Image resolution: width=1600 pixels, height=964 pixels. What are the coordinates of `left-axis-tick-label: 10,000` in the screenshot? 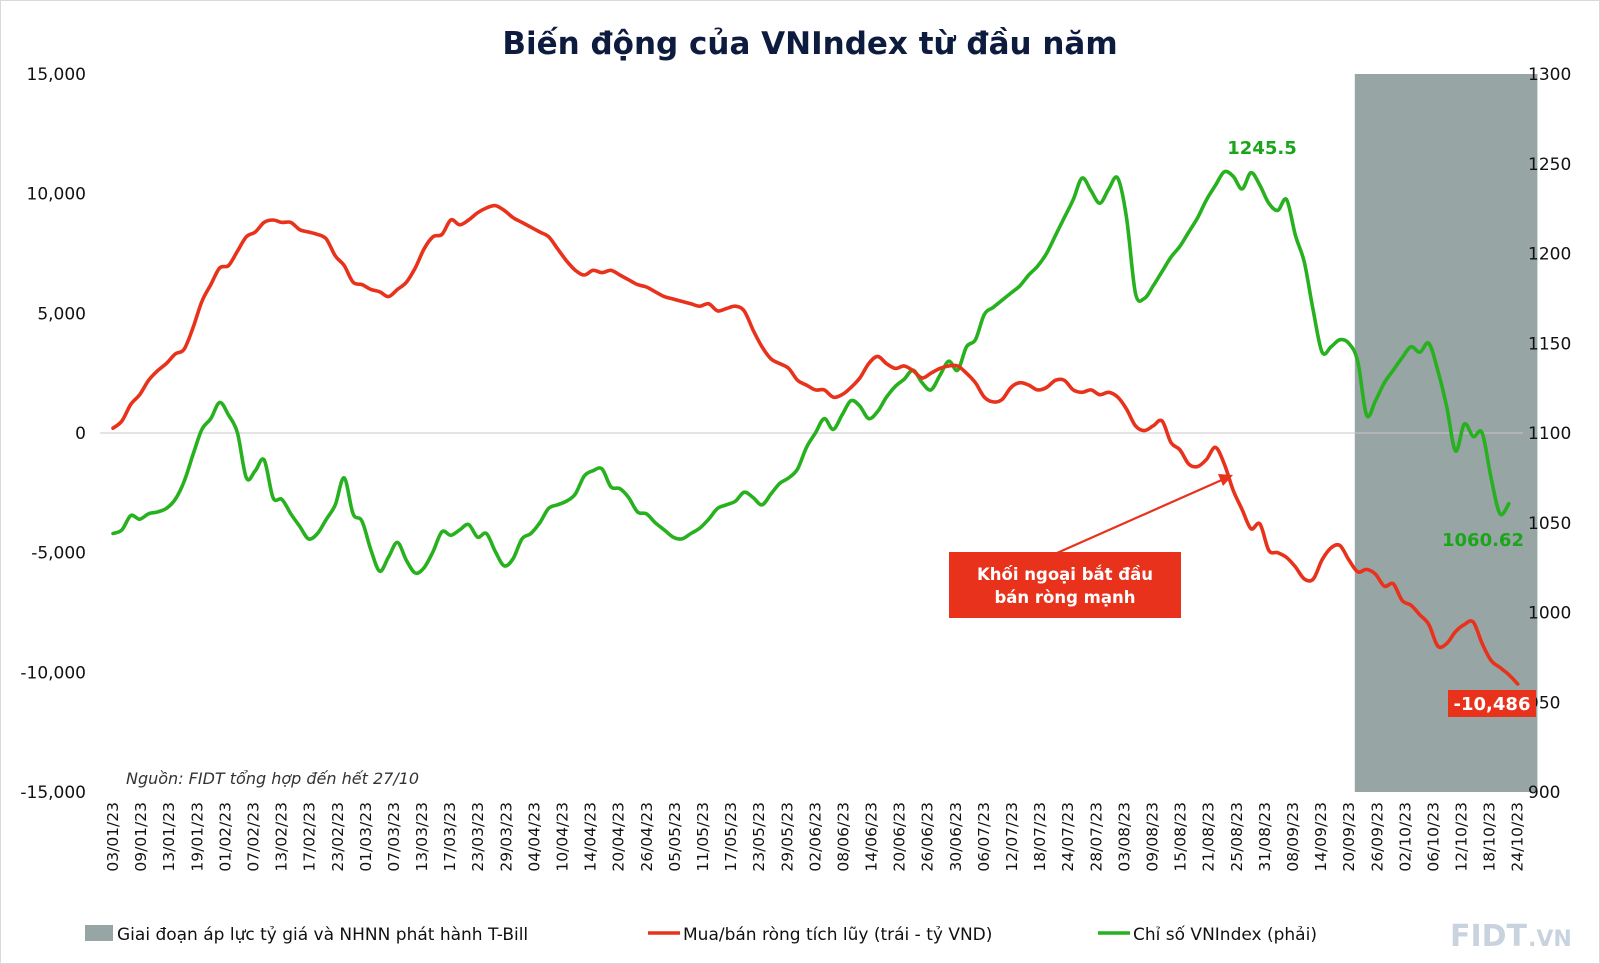 It's located at (56, 195).